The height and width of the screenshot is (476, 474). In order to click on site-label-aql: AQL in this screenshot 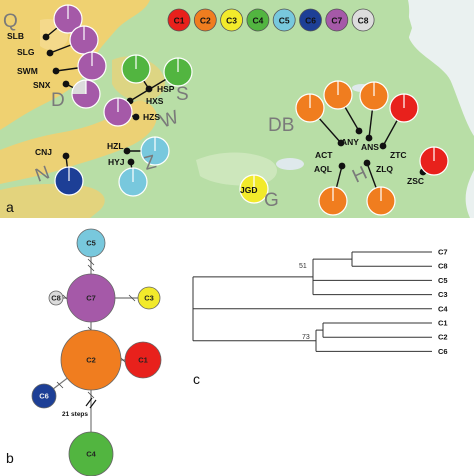, I will do `click(323, 169)`.